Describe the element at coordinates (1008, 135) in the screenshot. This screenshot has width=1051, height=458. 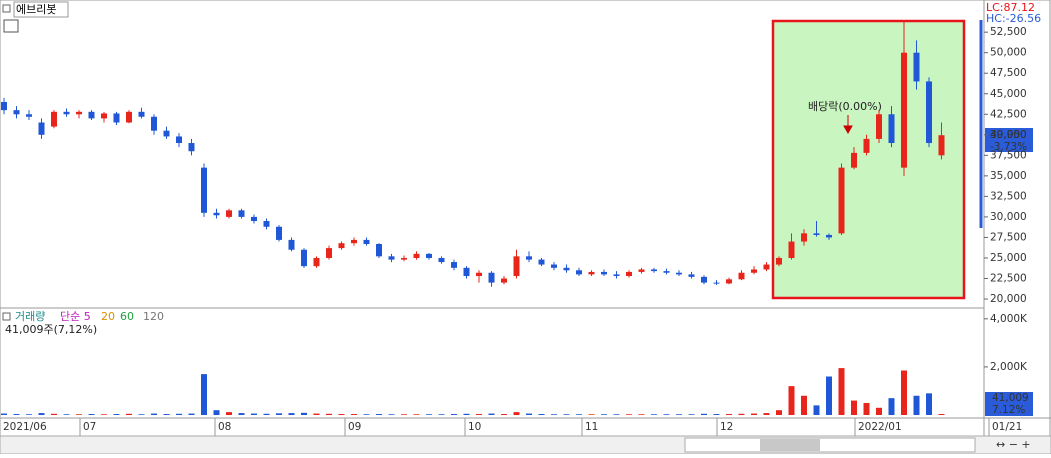
I see `y-tick-label: 40,000` at that location.